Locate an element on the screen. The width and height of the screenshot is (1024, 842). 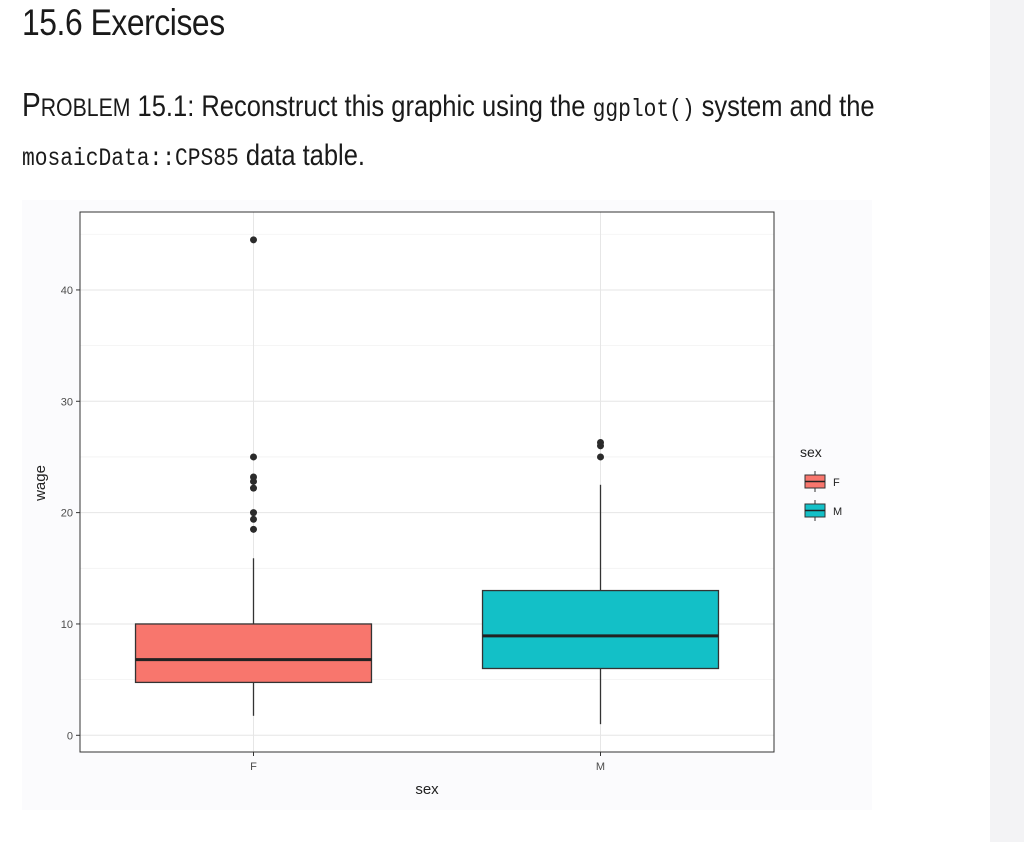
problem-text-before: : Reconstruct this graphic using the is located at coordinates (390, 106).